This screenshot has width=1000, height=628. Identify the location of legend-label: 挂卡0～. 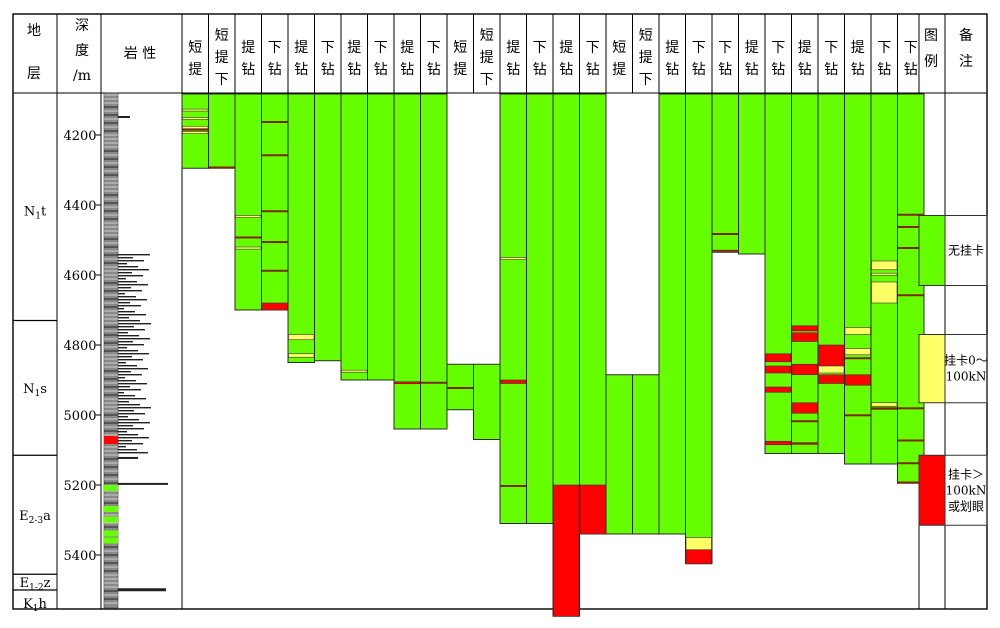
(966, 361).